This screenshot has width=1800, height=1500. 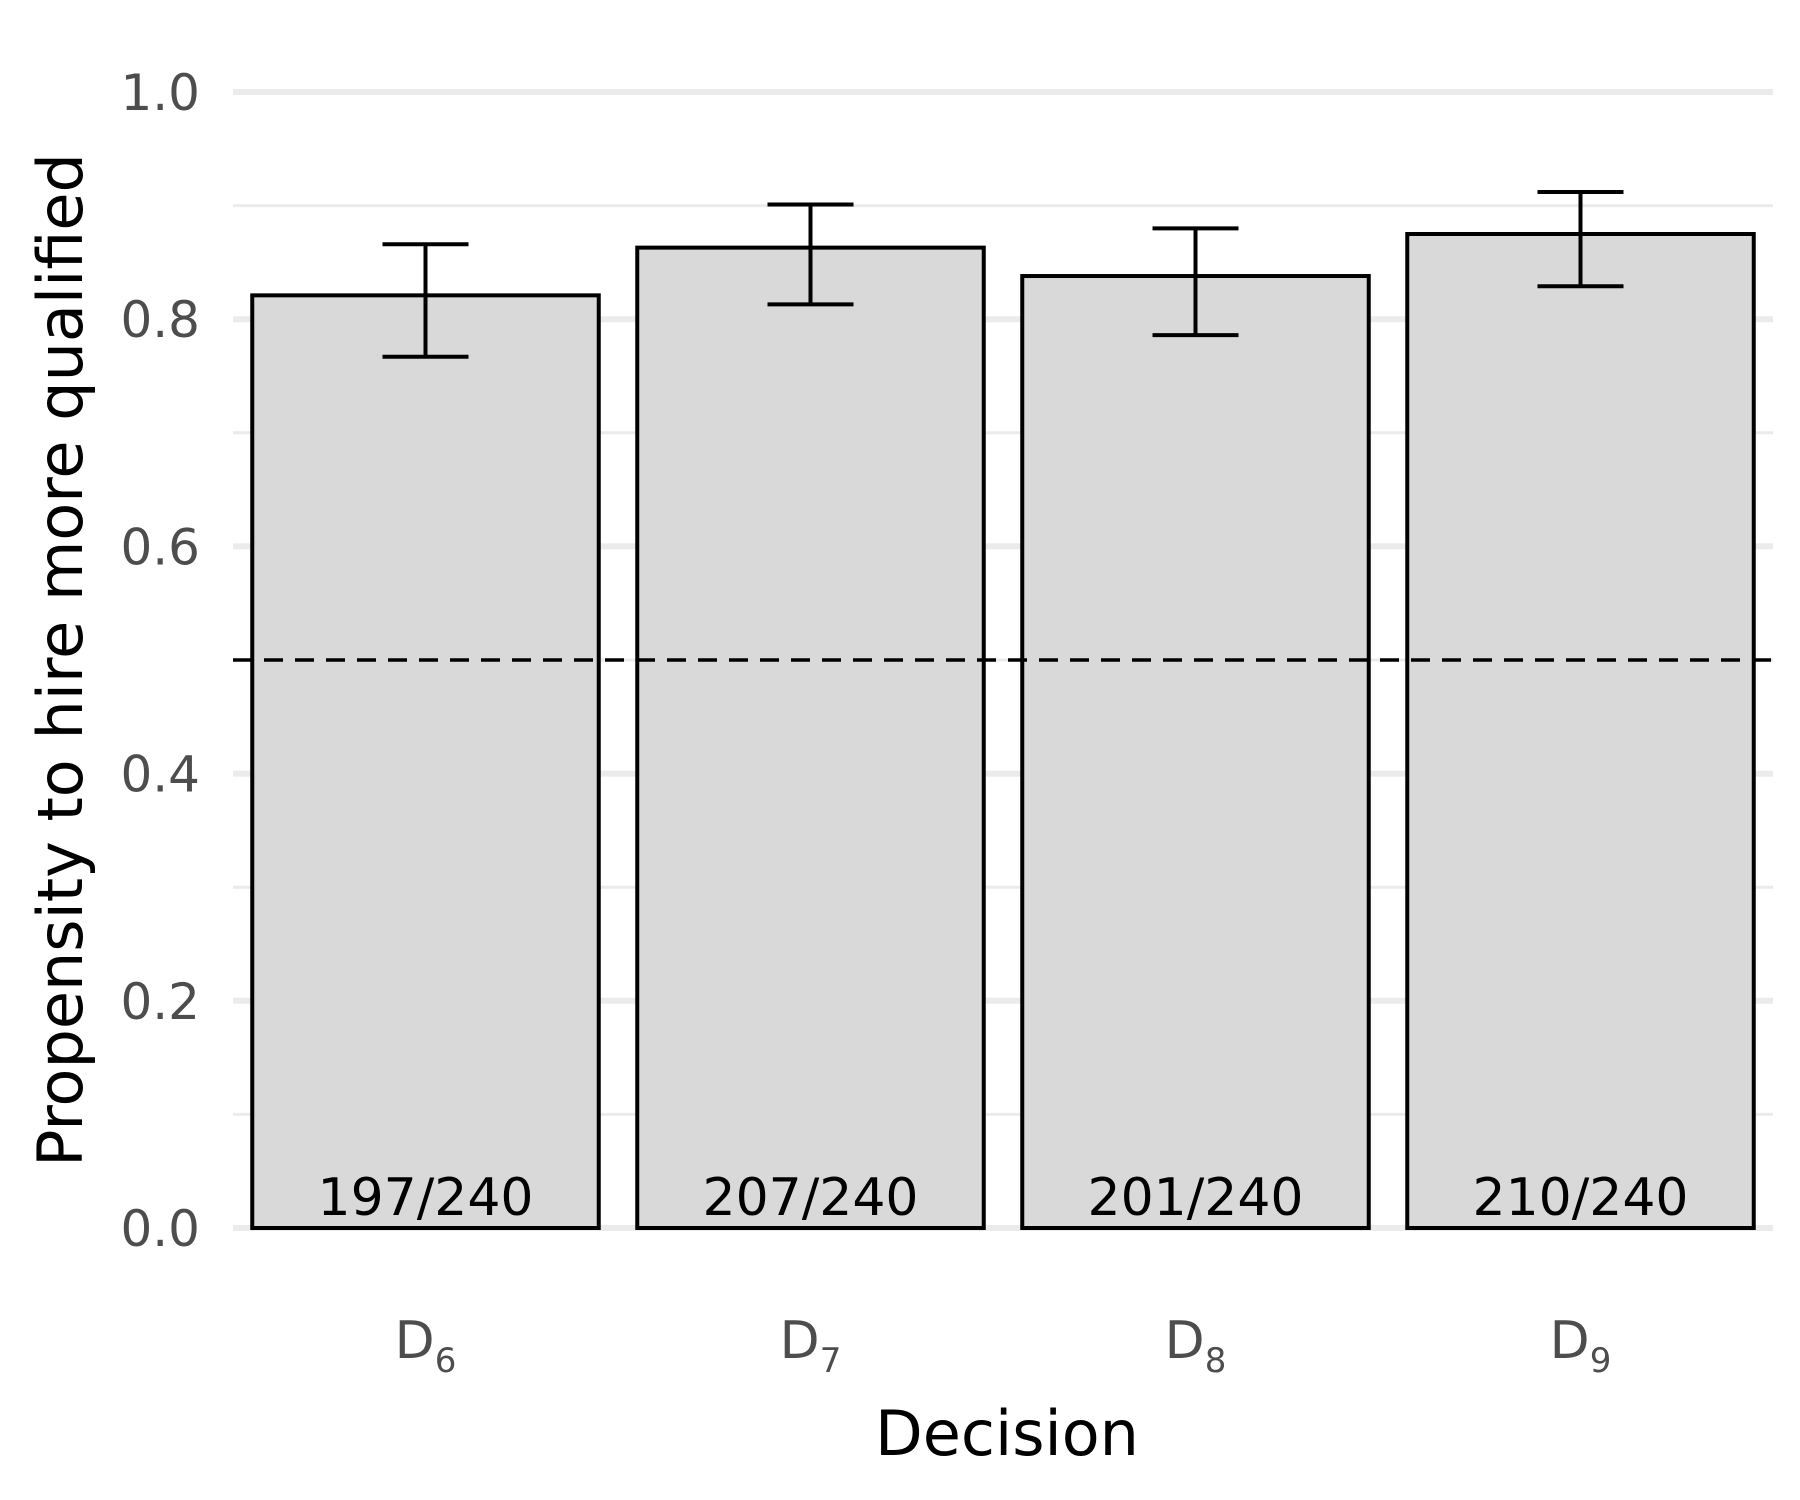 I want to click on bar-count-label: 201/240, so click(x=1195, y=1198).